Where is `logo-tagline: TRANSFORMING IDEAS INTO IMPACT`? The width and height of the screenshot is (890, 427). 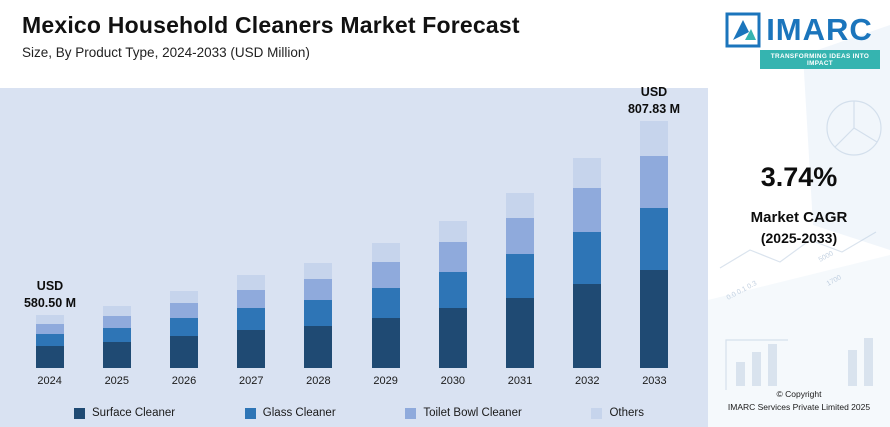 logo-tagline: TRANSFORMING IDEAS INTO IMPACT is located at coordinates (820, 59).